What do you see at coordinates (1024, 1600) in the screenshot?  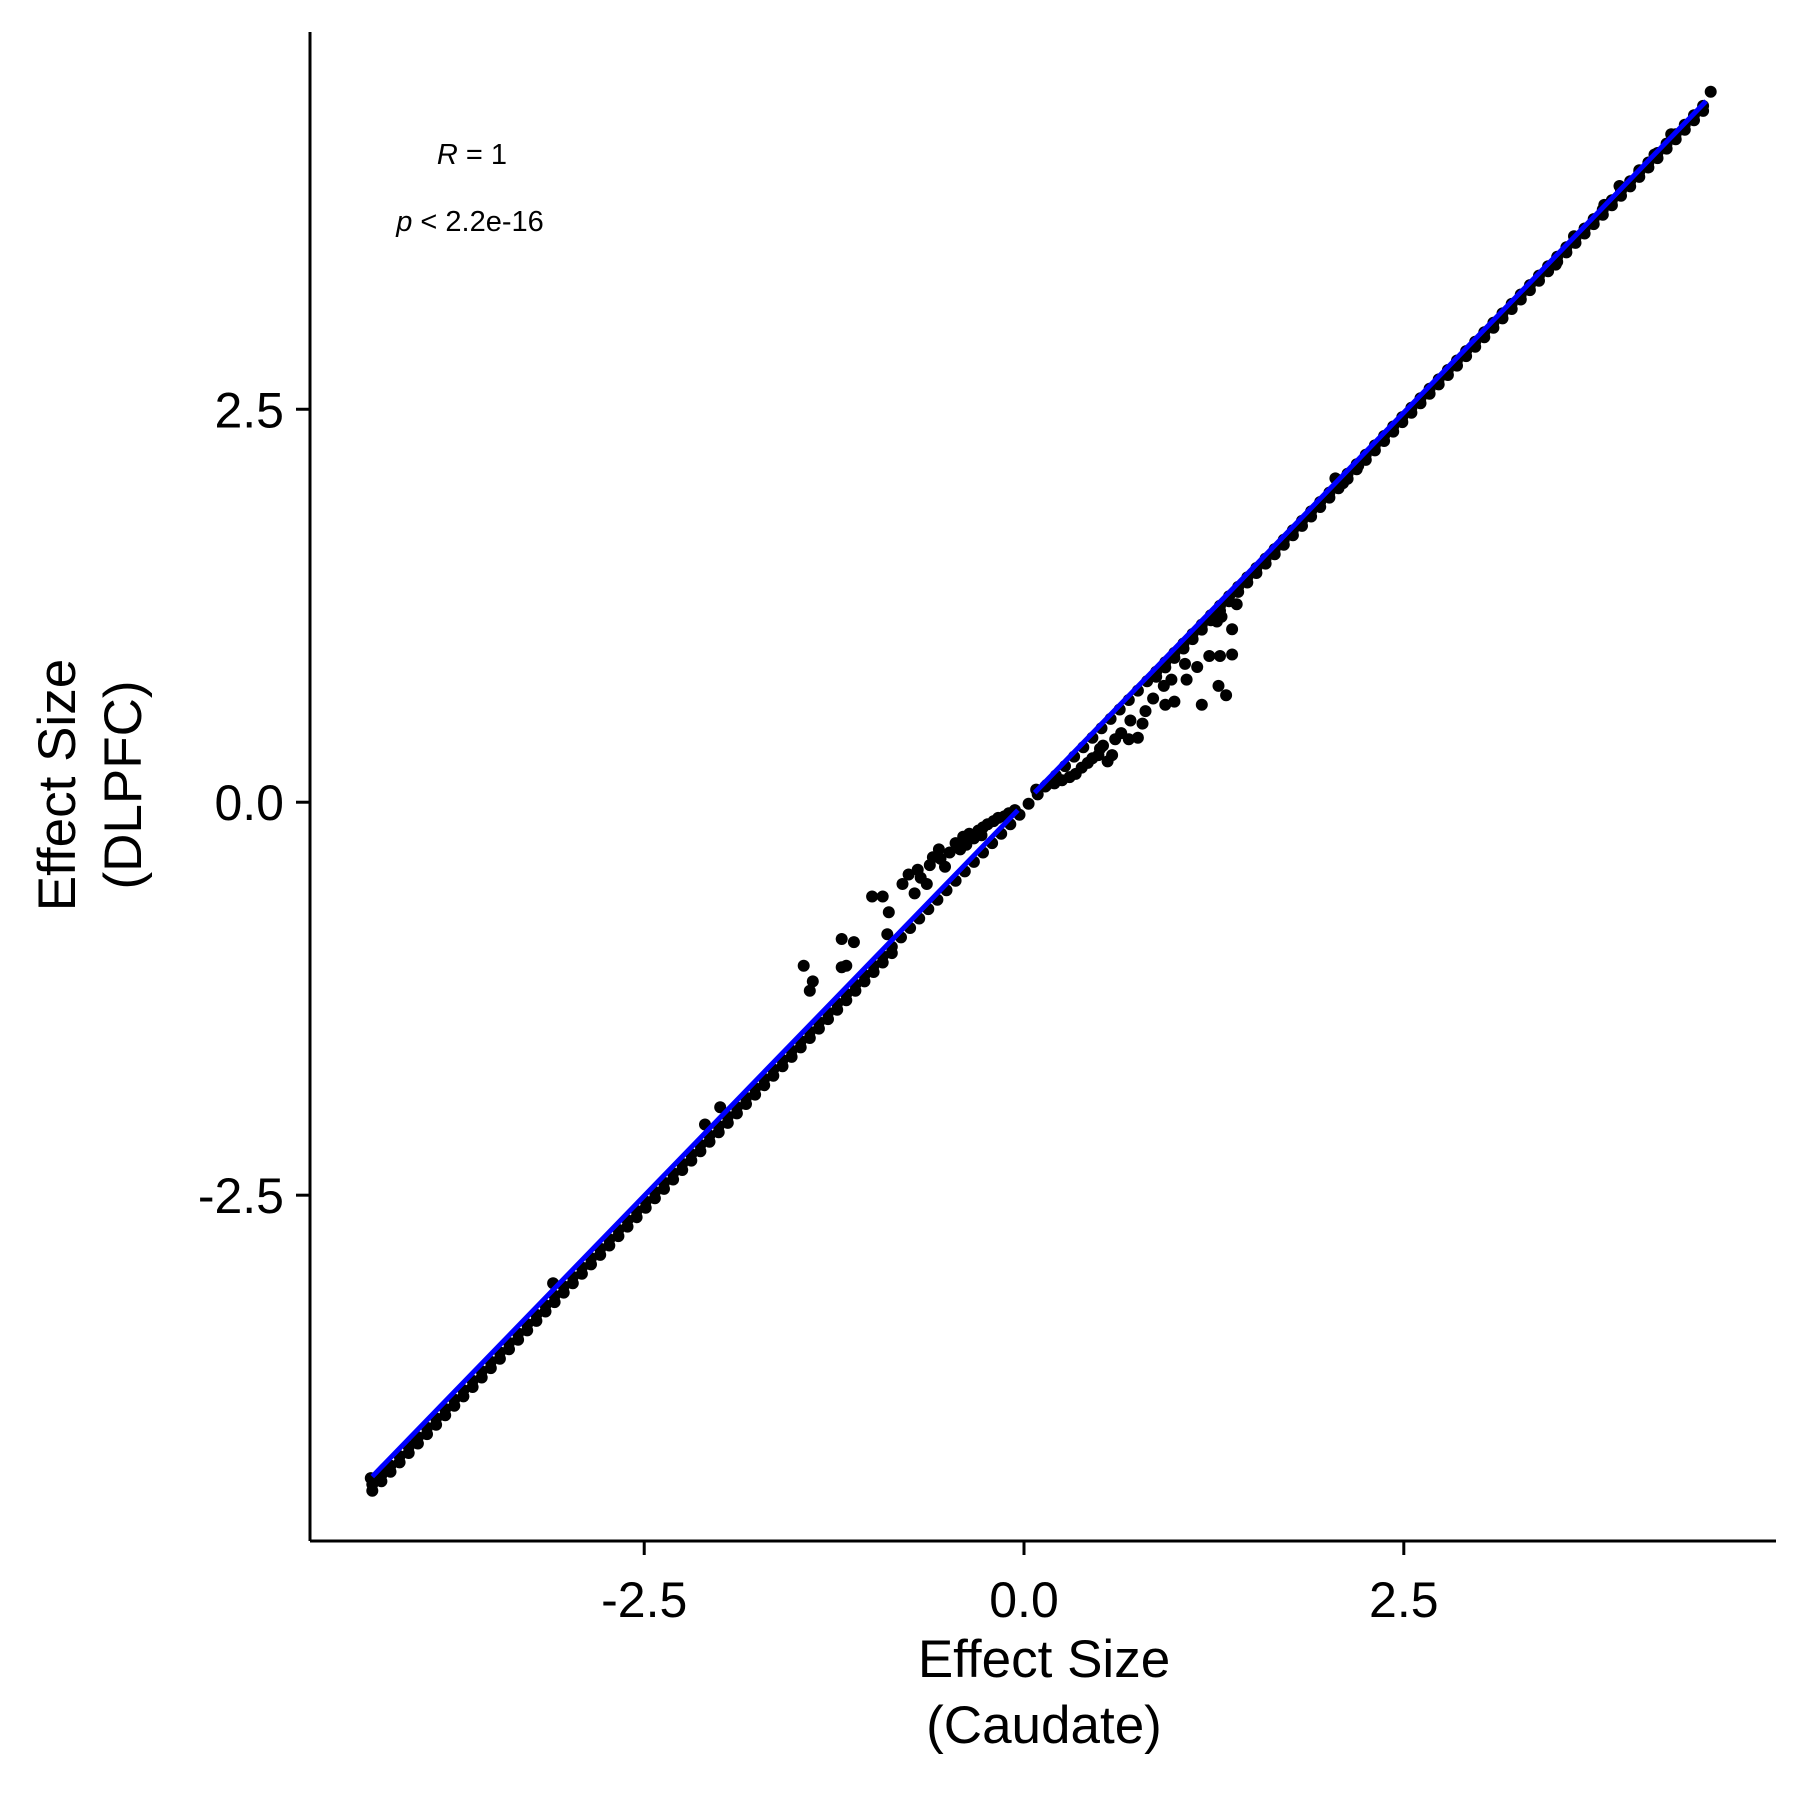 I see `x-tick-label: 0.0` at bounding box center [1024, 1600].